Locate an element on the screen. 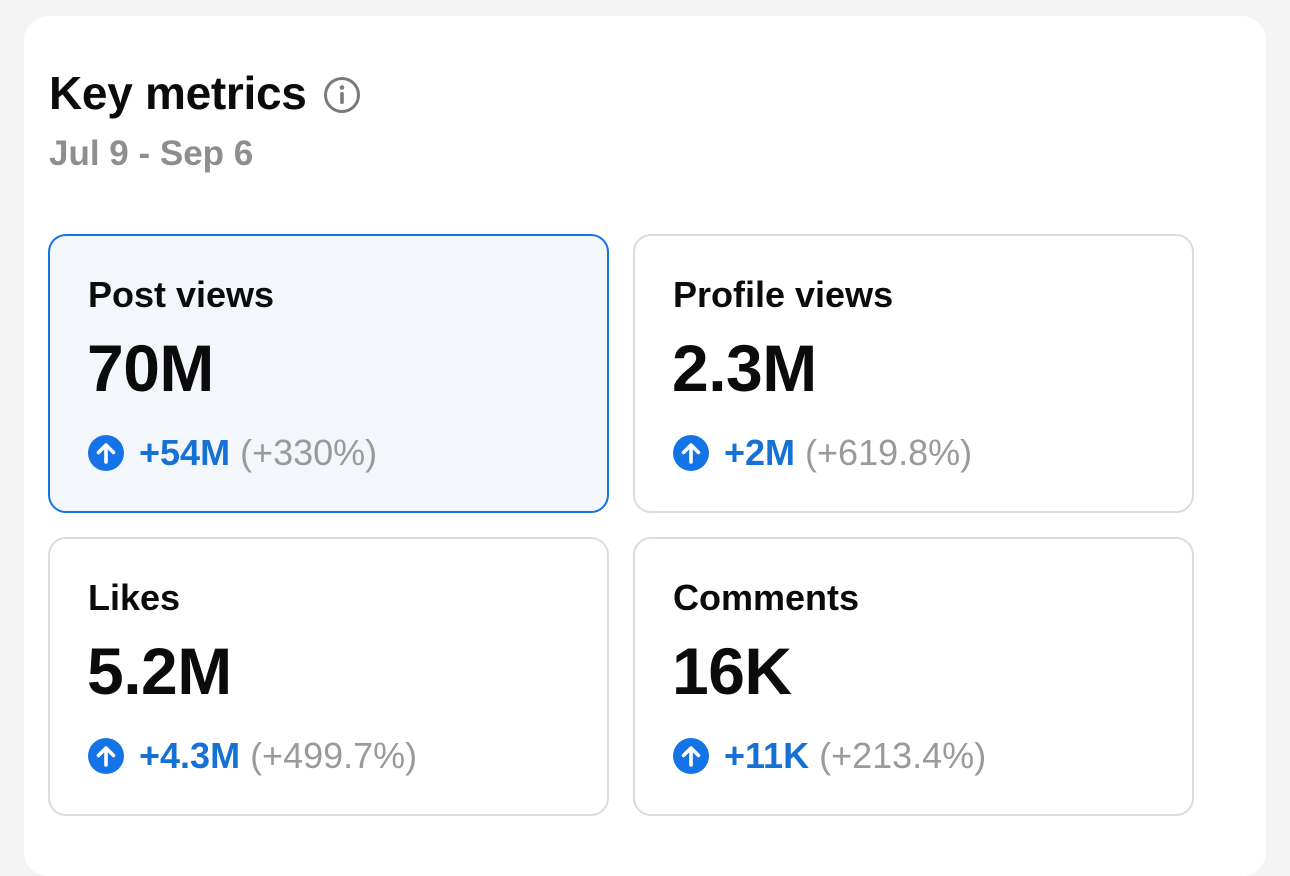  metric-change: +11K (+213.4%) is located at coordinates (829, 756).